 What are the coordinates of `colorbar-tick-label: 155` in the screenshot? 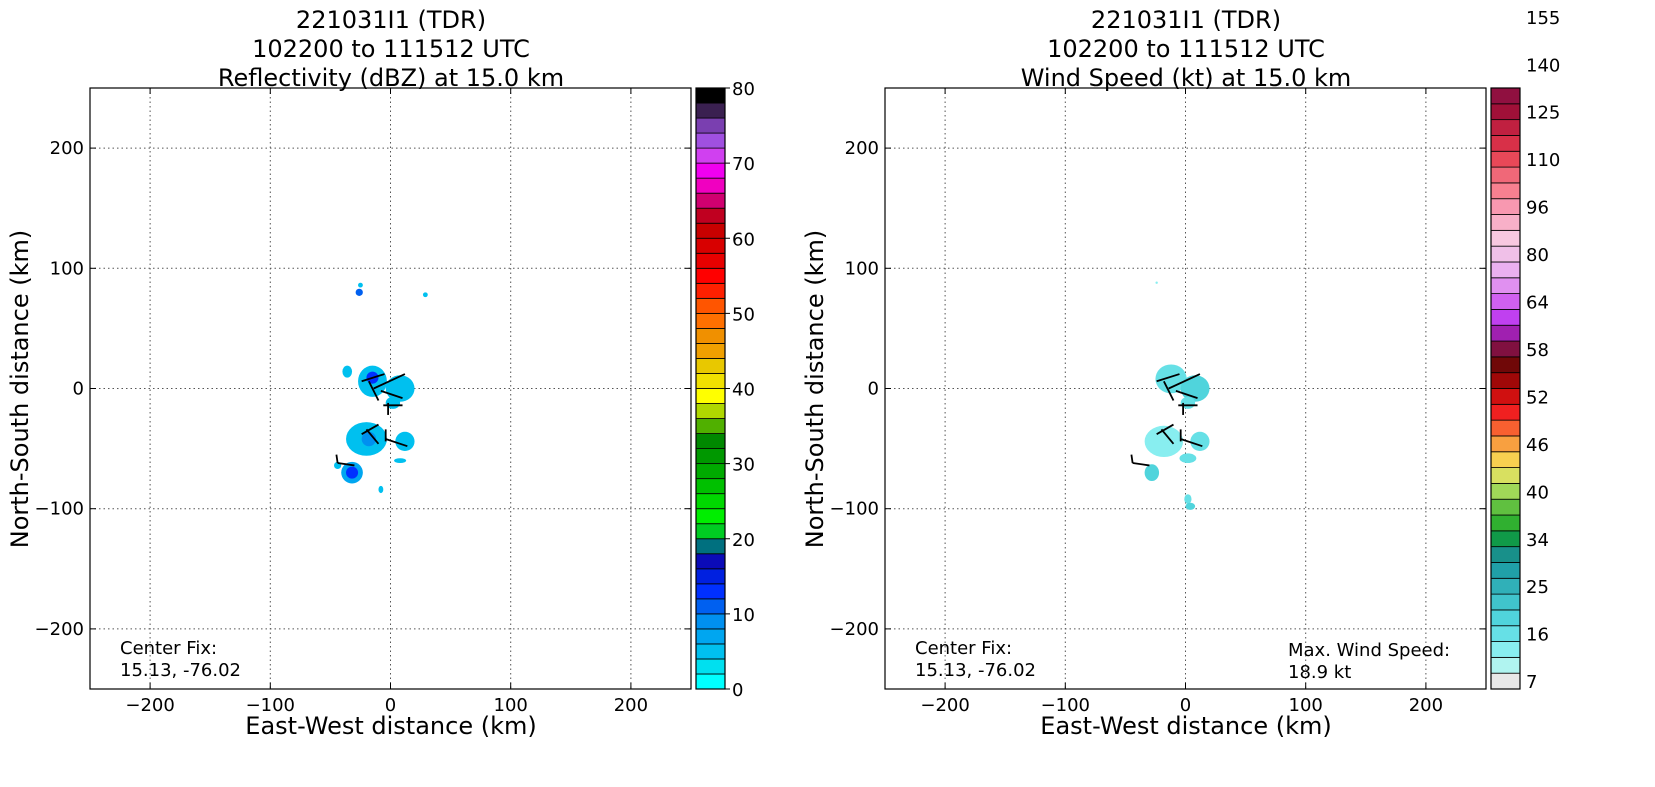 It's located at (1543, 18).